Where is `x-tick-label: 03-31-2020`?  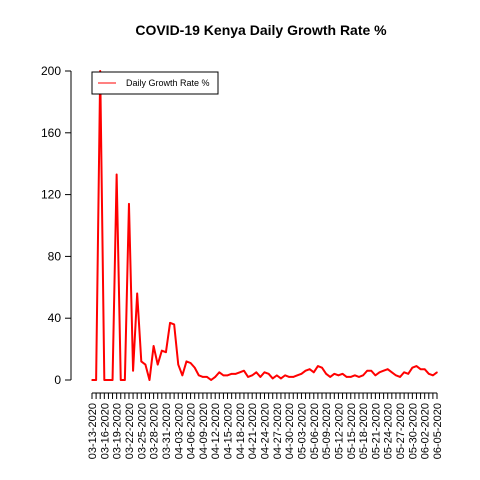
x-tick-label: 03-31-2020 is located at coordinates (167, 431).